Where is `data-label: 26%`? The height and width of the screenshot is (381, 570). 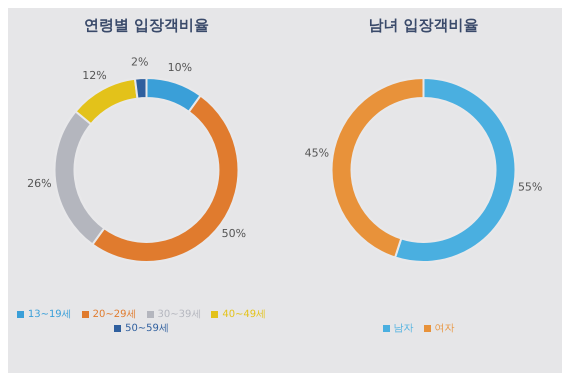 data-label: 26% is located at coordinates (39, 183).